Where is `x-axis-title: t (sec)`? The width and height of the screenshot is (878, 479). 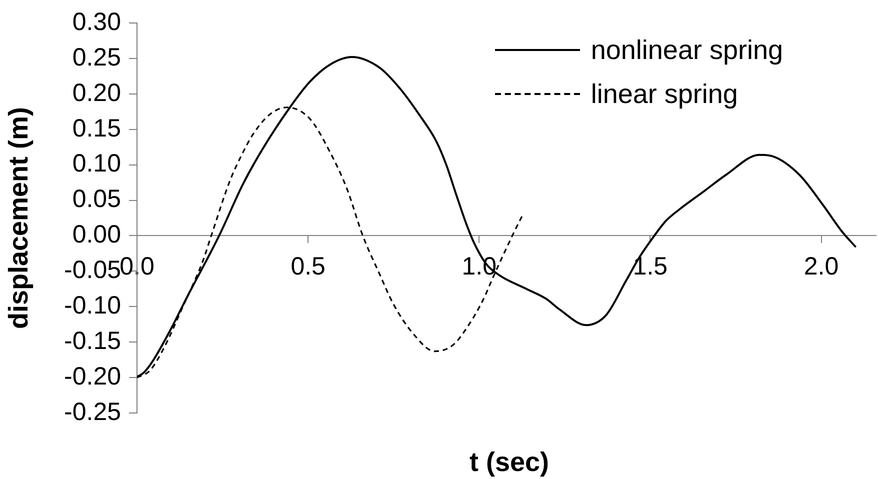 x-axis-title: t (sec) is located at coordinates (510, 462).